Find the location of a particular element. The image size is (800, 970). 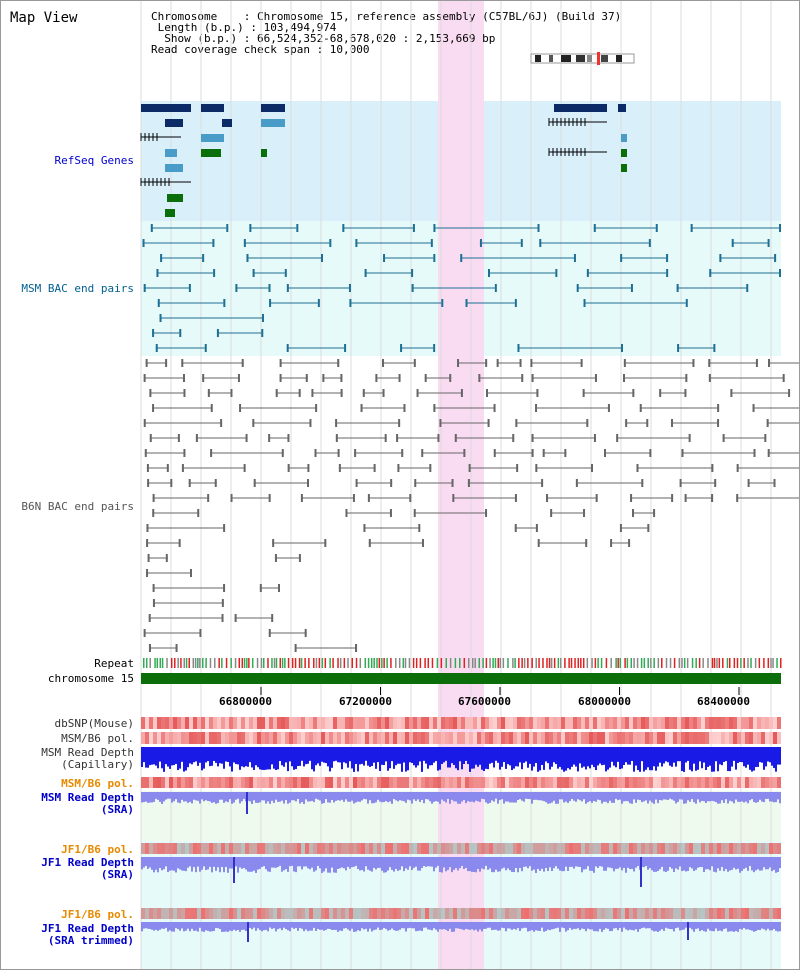

b6n-bac-label: B6N BAC end pairs is located at coordinates (77, 506).